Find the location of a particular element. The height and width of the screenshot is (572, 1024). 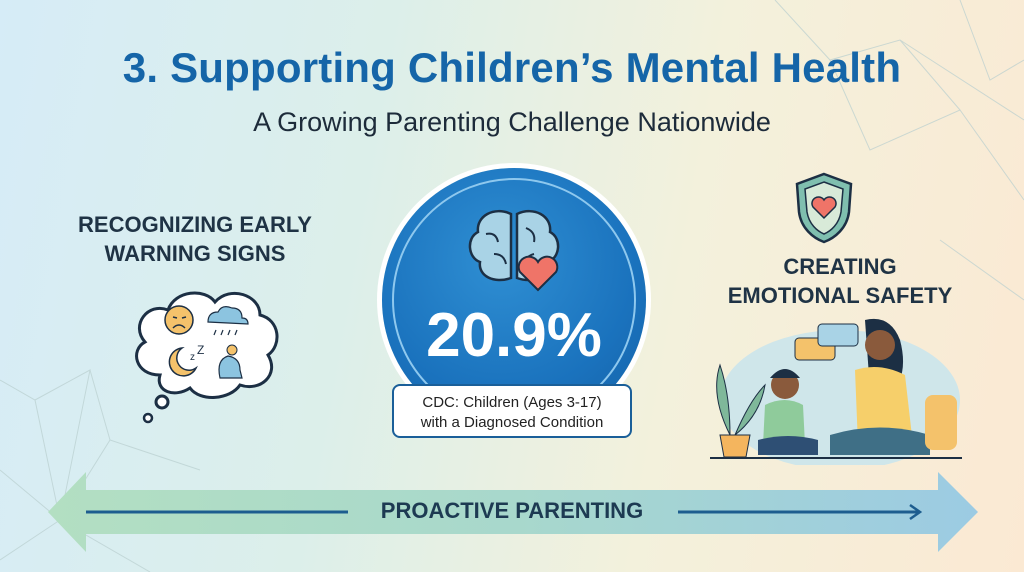

page-subtitle: A Growing Parenting Challenge Nationwide is located at coordinates (512, 122).